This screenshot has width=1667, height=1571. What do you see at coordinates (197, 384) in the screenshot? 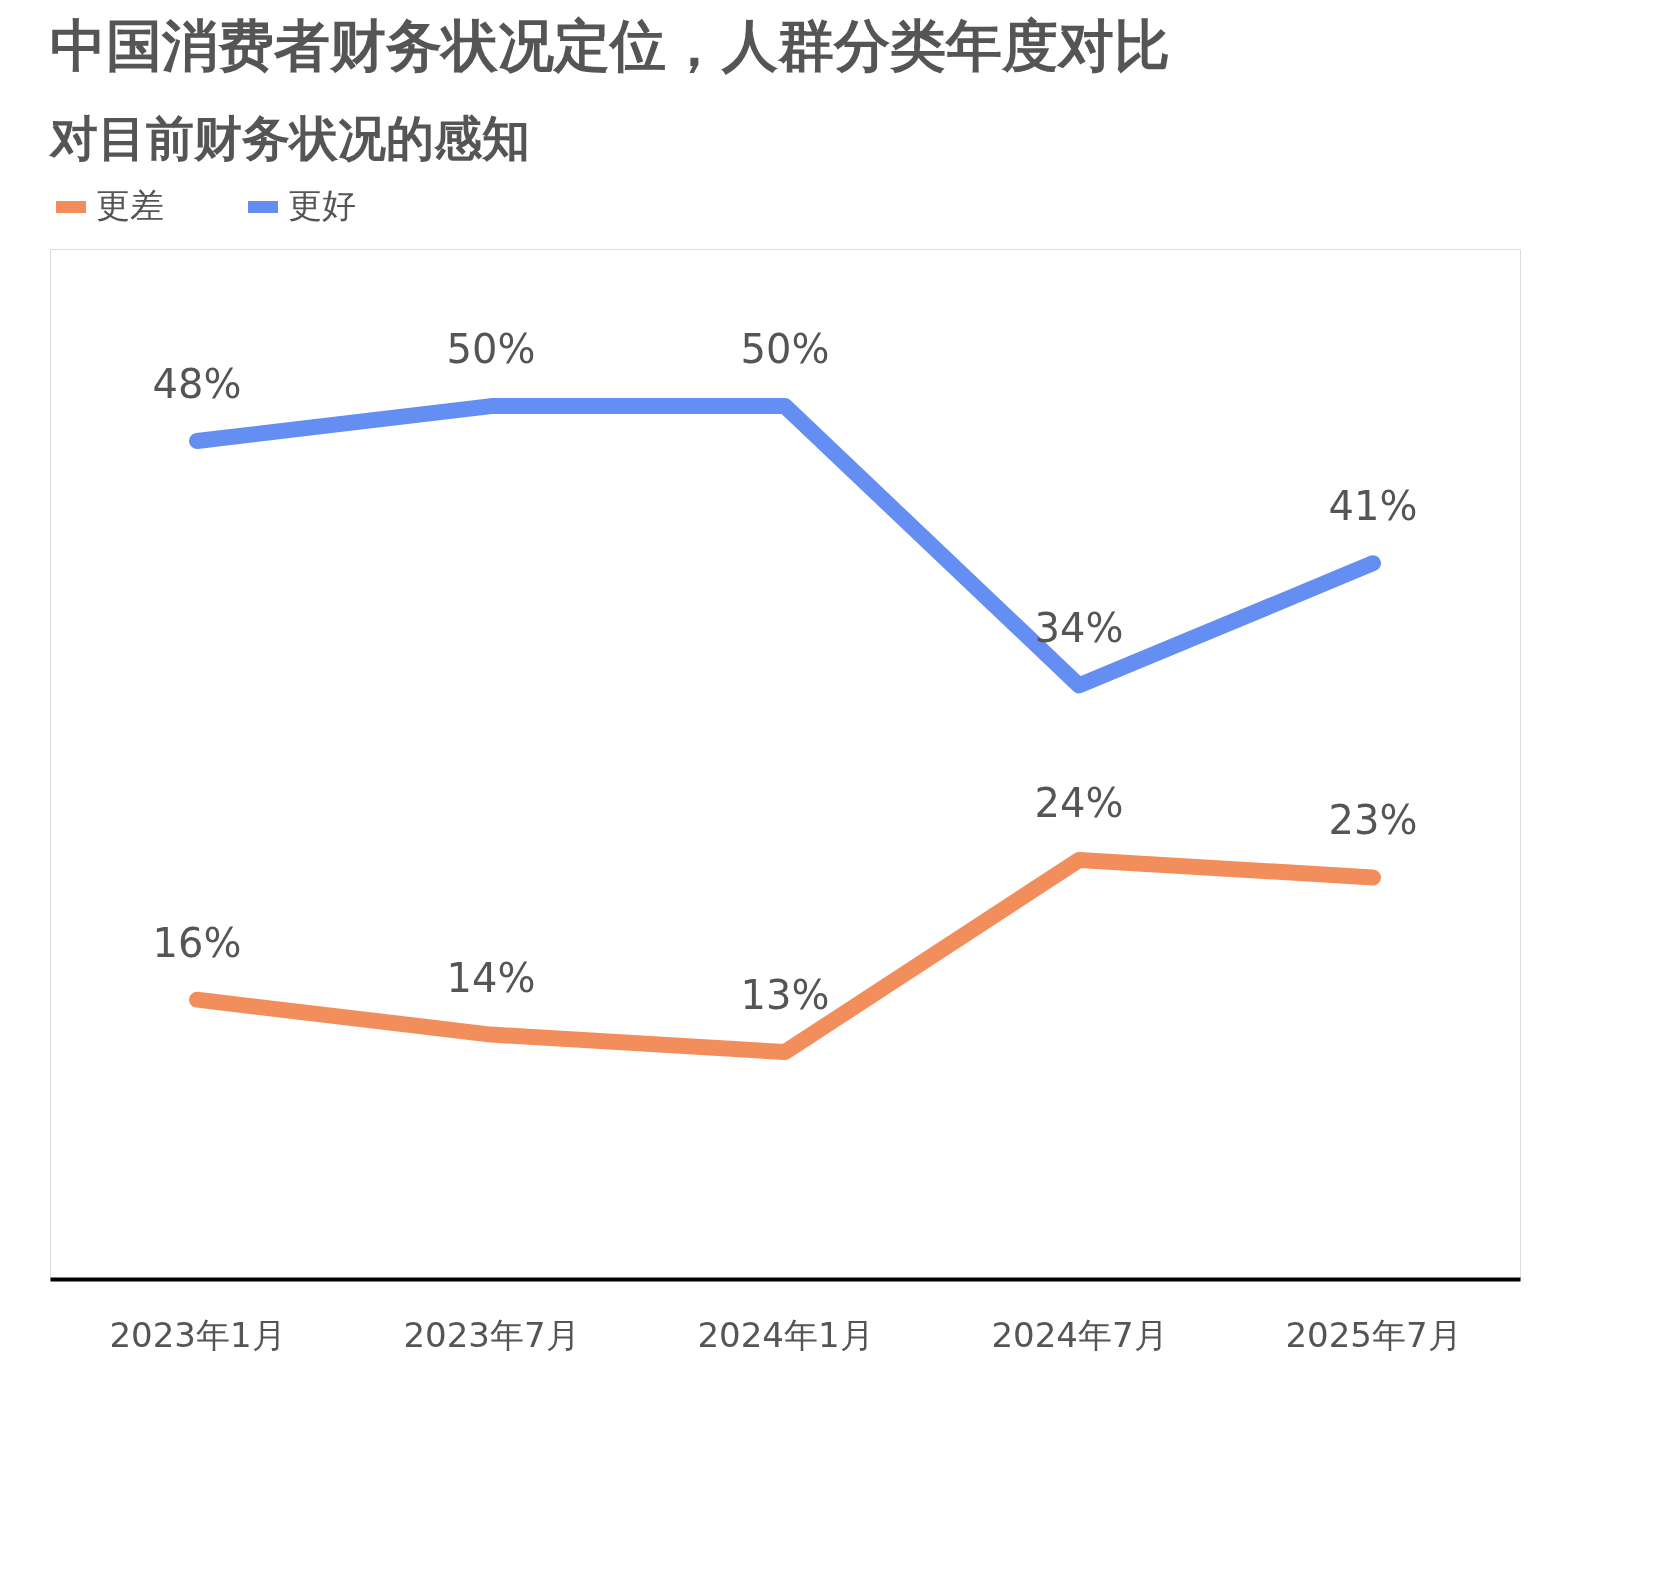
I see `data-label: 48%` at bounding box center [197, 384].